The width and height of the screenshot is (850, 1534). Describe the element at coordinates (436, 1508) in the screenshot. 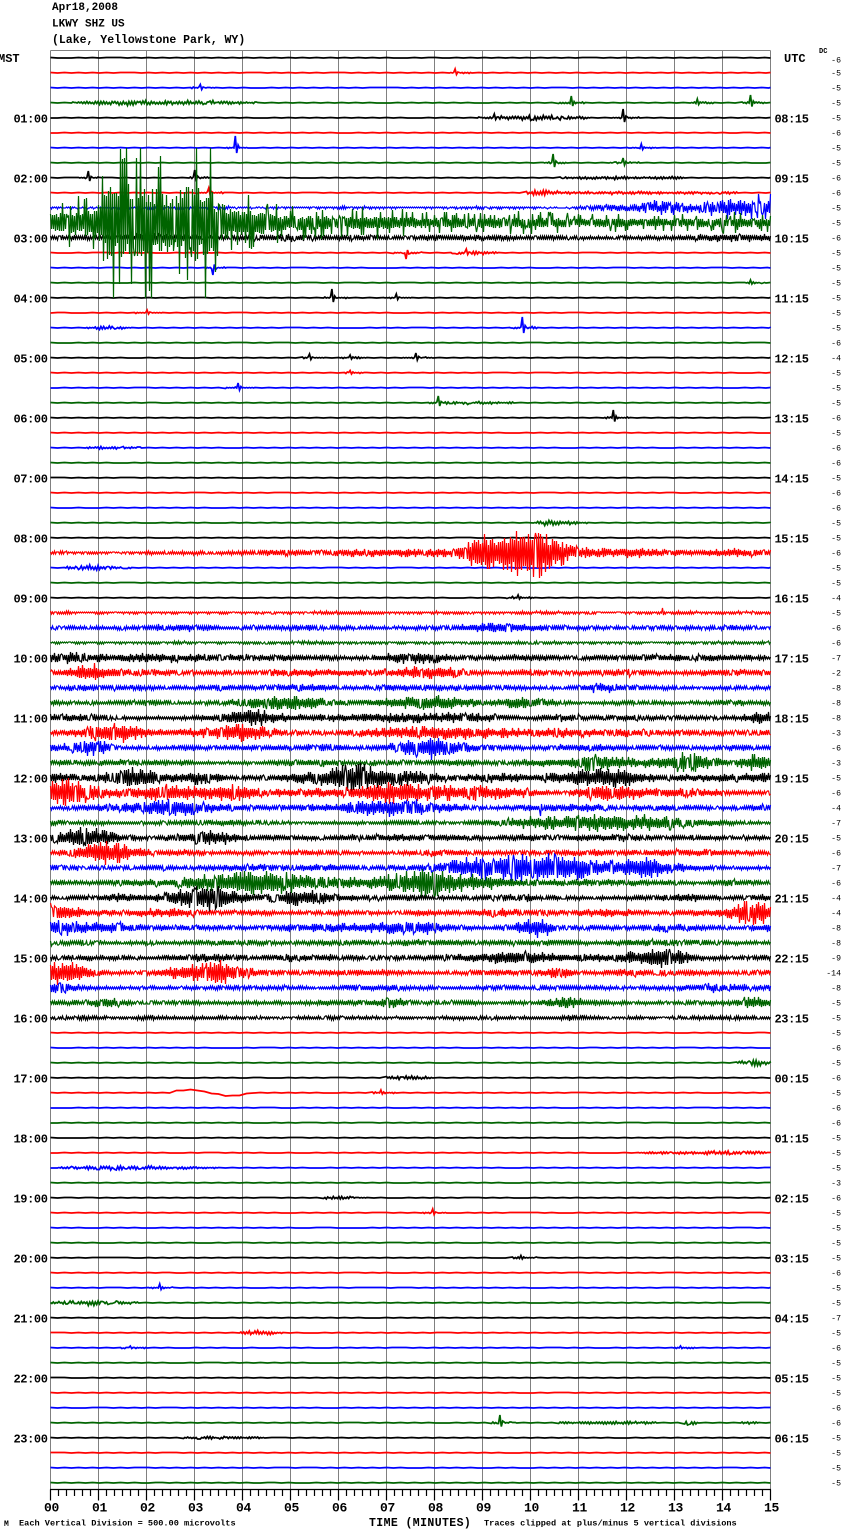

I see `svg-text: 08` at that location.